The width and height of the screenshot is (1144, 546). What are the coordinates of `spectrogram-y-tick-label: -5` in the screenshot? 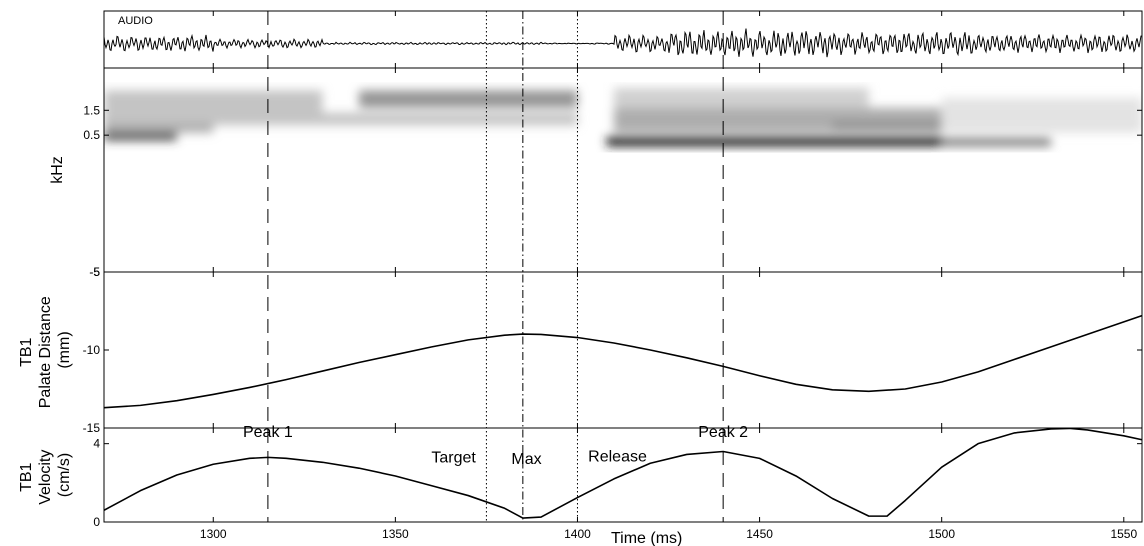 It's located at (94, 272).